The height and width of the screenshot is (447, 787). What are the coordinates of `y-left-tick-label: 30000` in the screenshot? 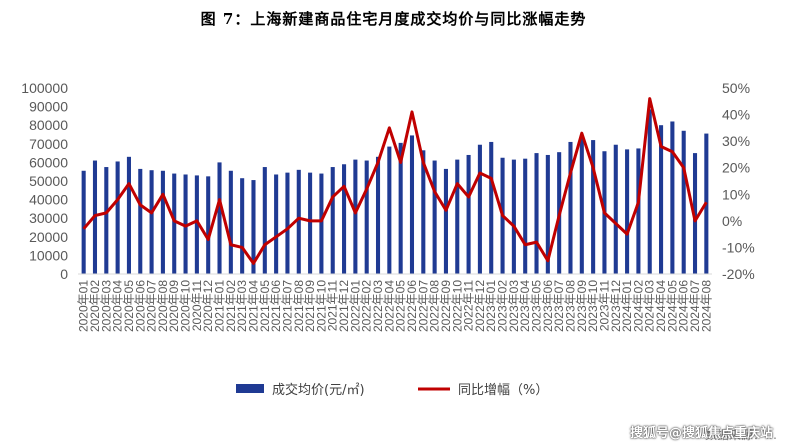 It's located at (48, 218).